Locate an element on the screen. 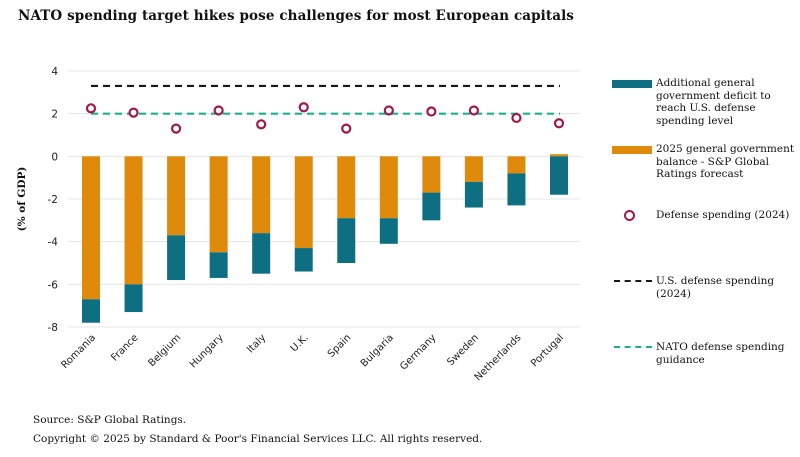 The height and width of the screenshot is (457, 800). defense-markers is located at coordinates (325, 118).